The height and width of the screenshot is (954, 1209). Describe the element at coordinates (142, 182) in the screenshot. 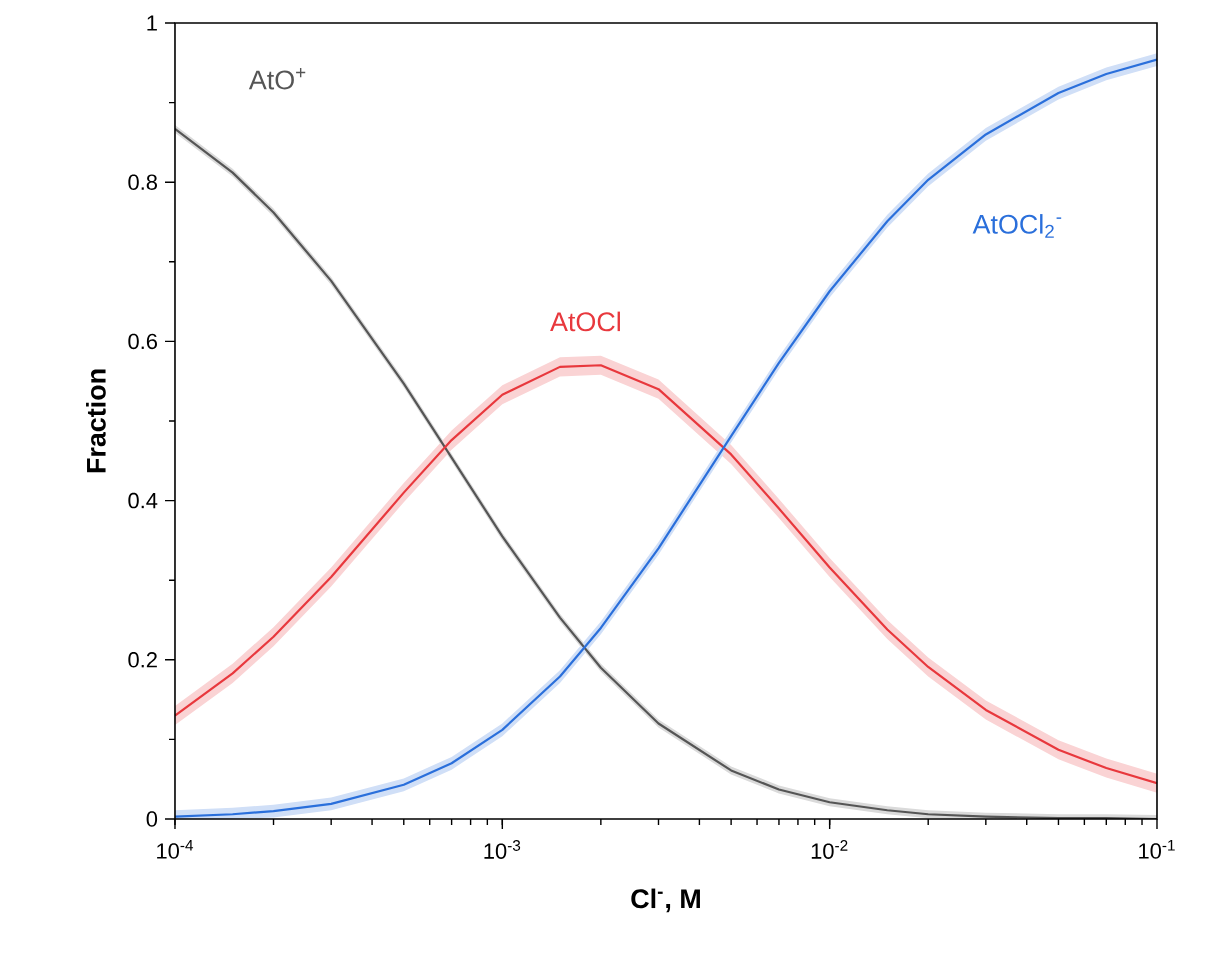

I see `y-tick-label: 0.8` at that location.